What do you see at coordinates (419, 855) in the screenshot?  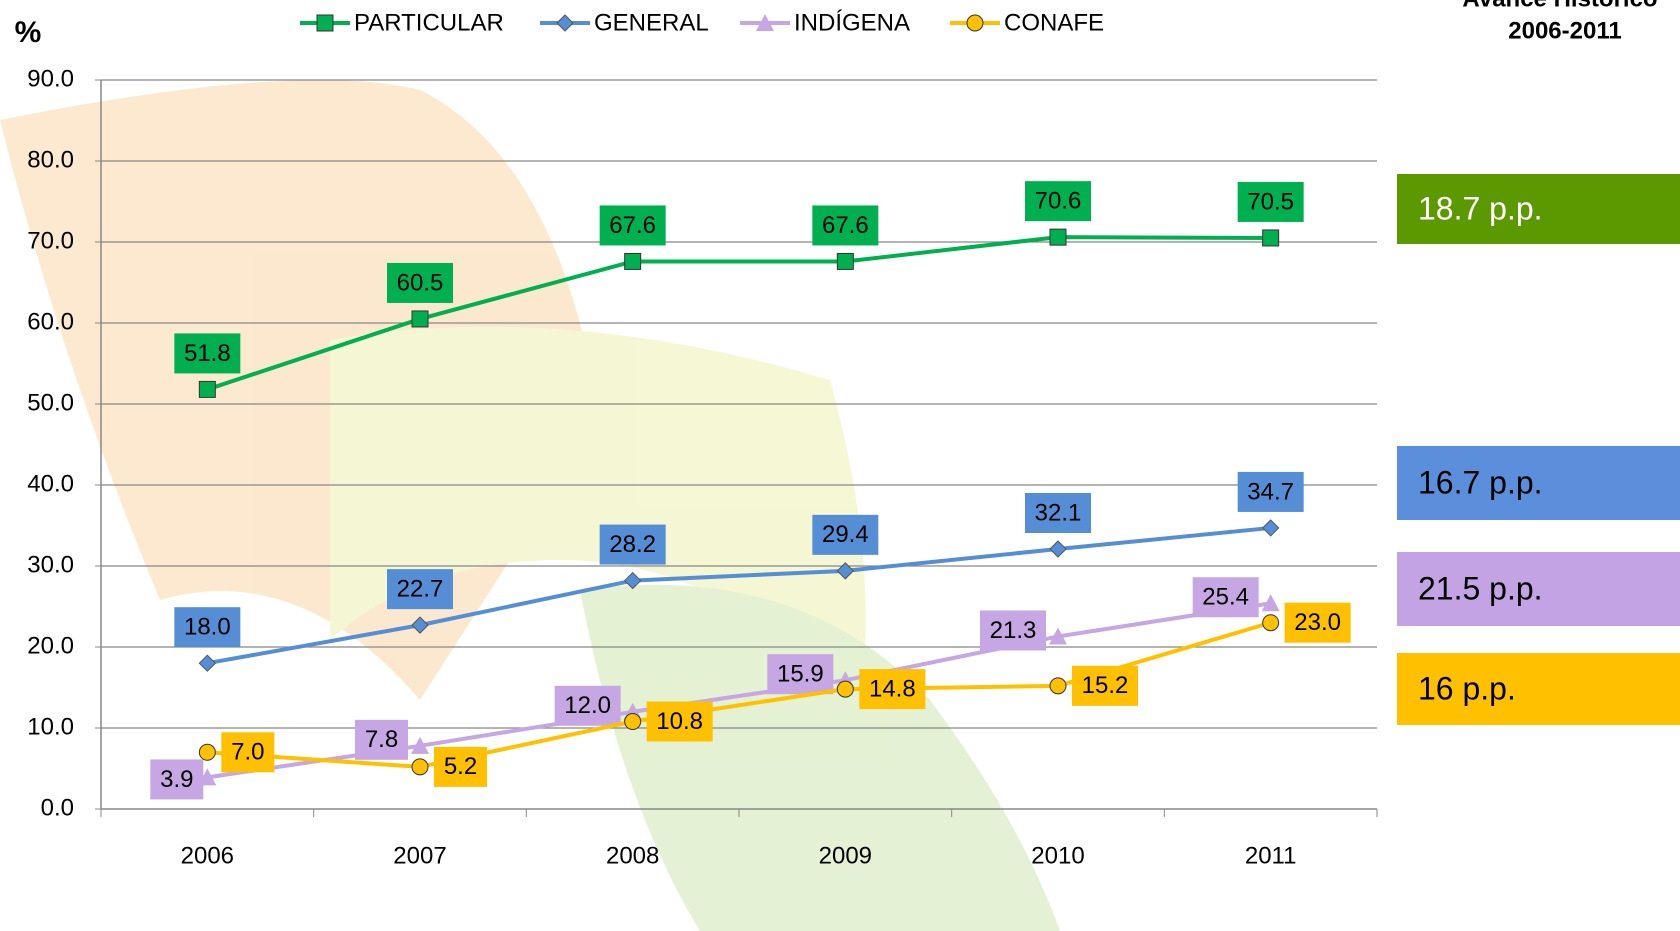 I see `x-tick-label: 2007` at bounding box center [419, 855].